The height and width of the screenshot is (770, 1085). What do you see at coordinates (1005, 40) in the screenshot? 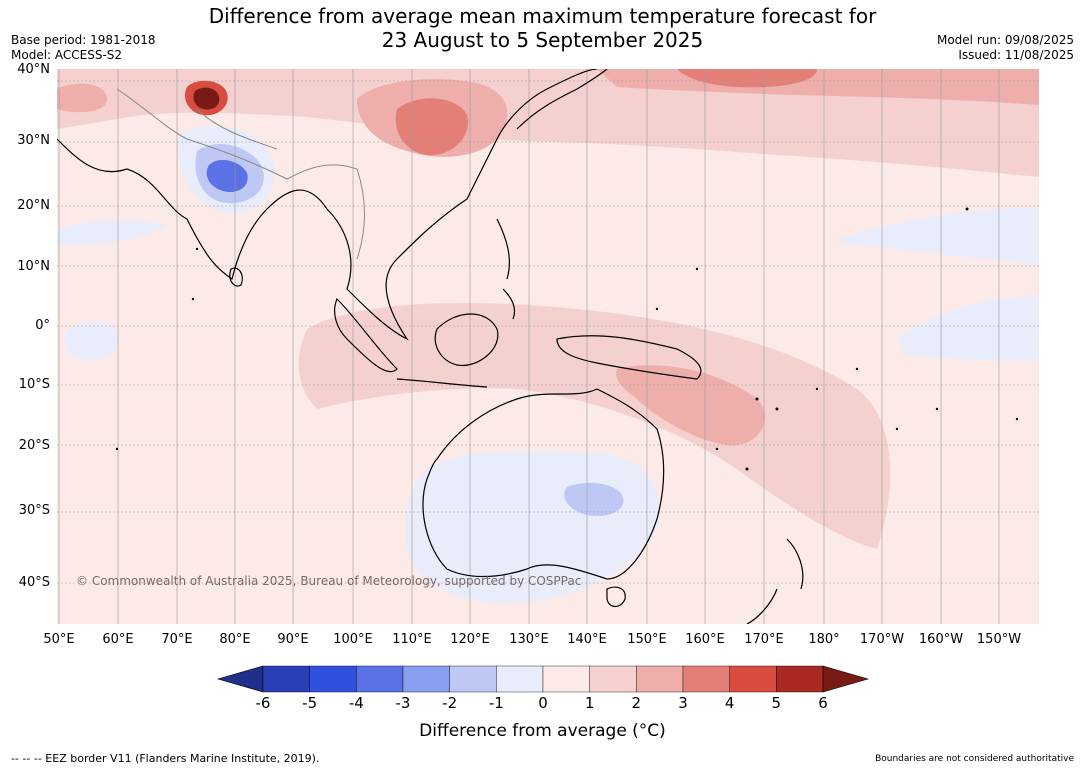
I see `model-run: Model run: 09/08/2025` at bounding box center [1005, 40].